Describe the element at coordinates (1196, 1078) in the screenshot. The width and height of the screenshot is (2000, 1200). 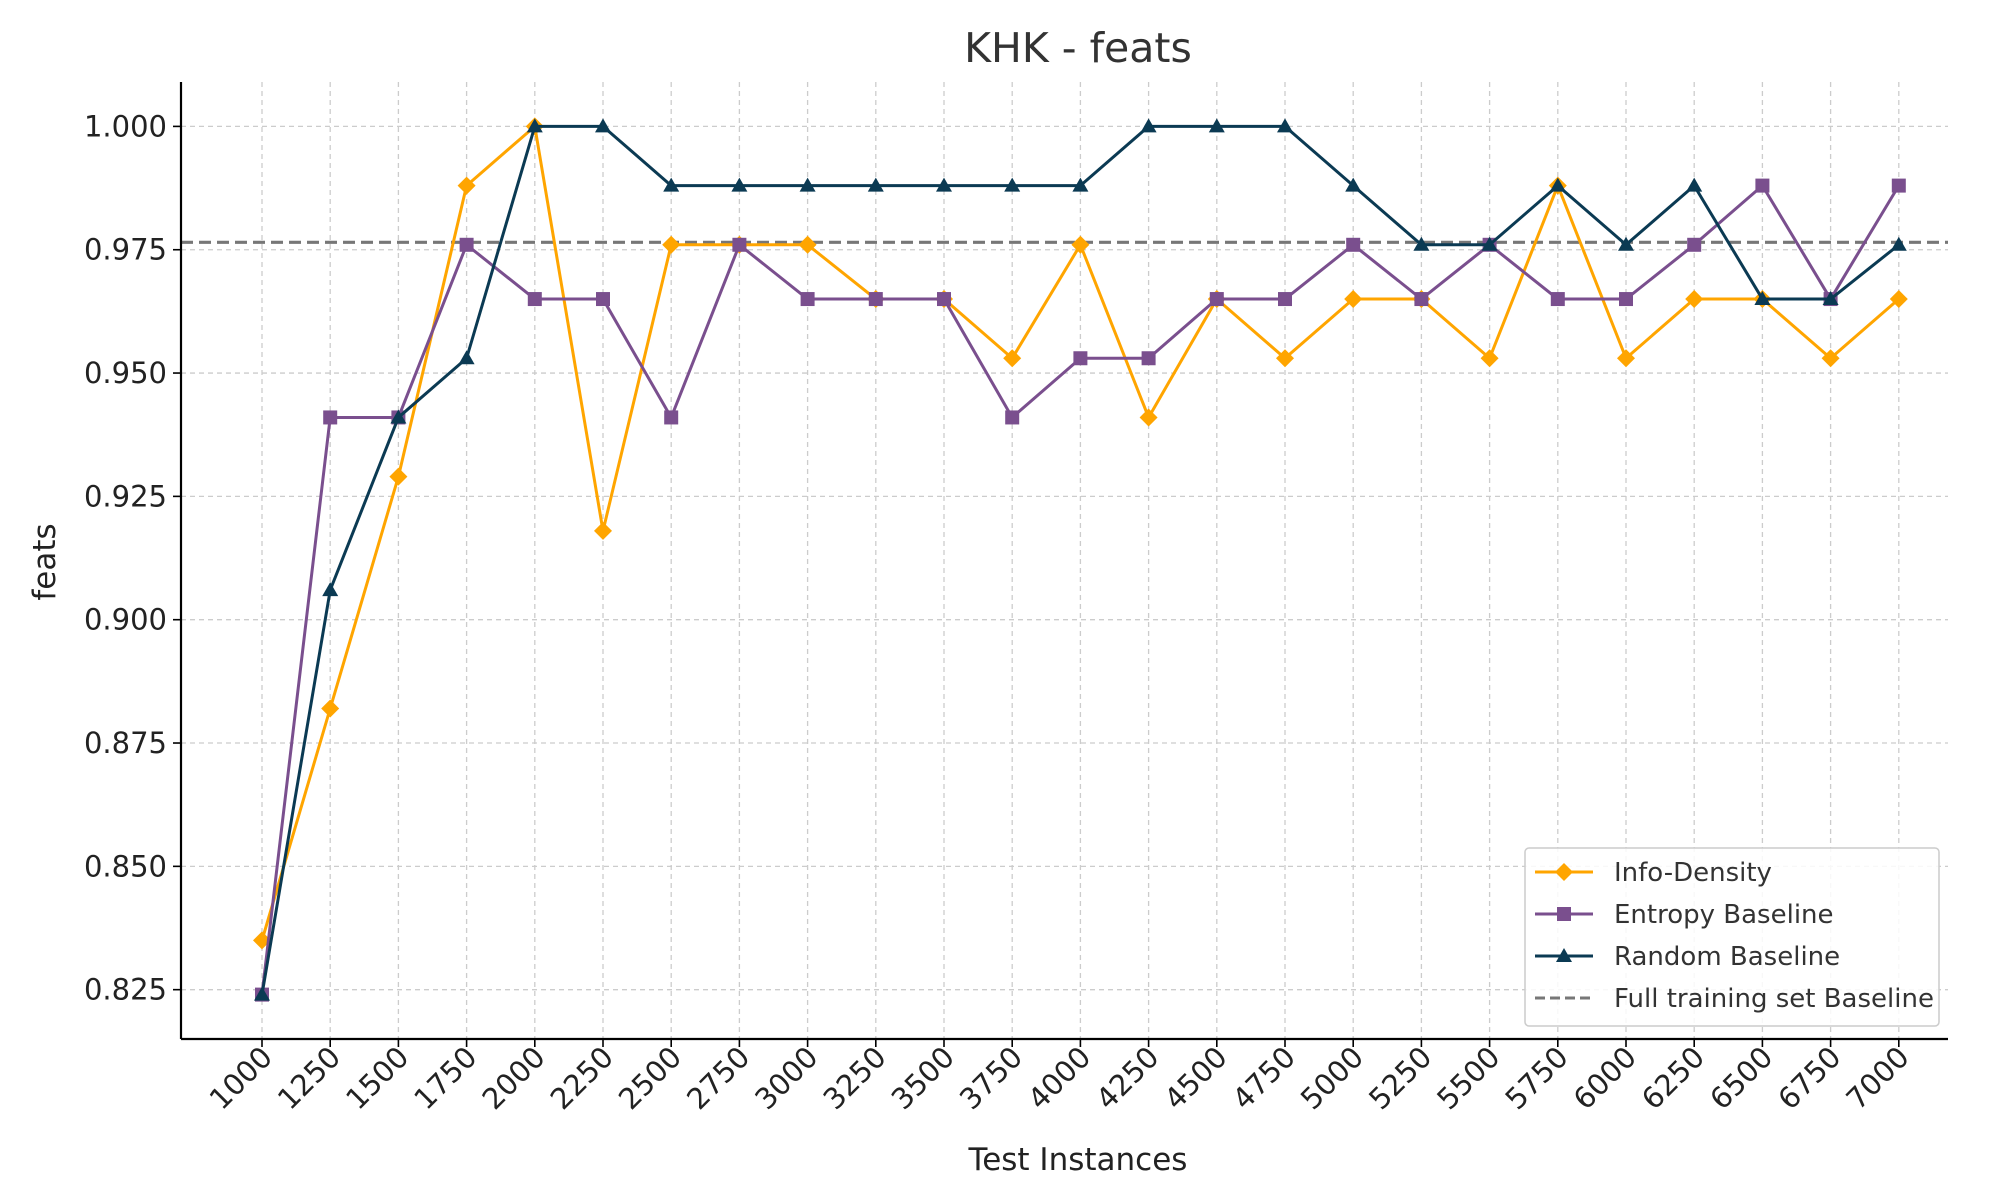
I see `x-tick-label: 4500` at that location.